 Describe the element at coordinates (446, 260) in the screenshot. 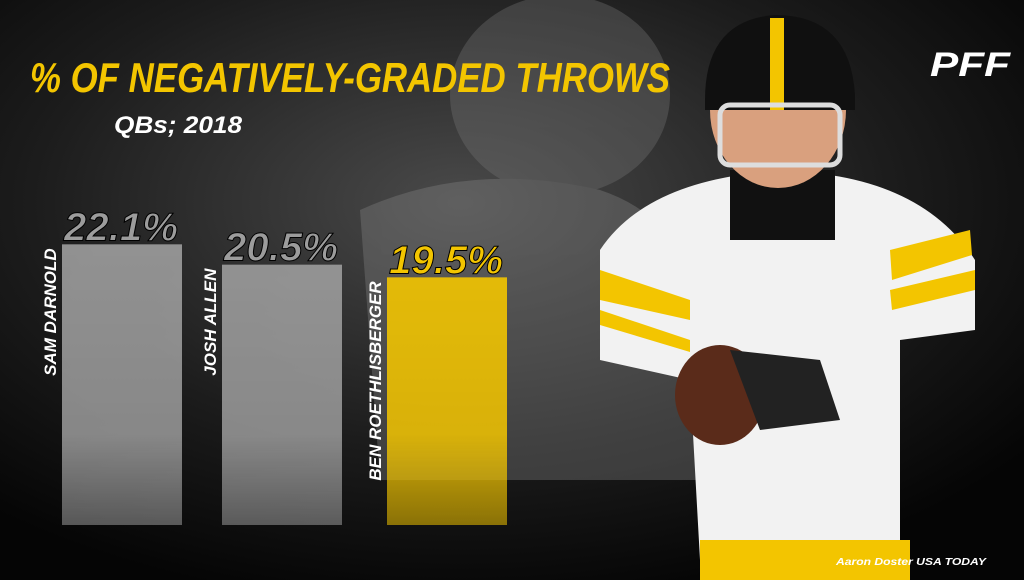

I see `value-label: 19.5%` at that location.